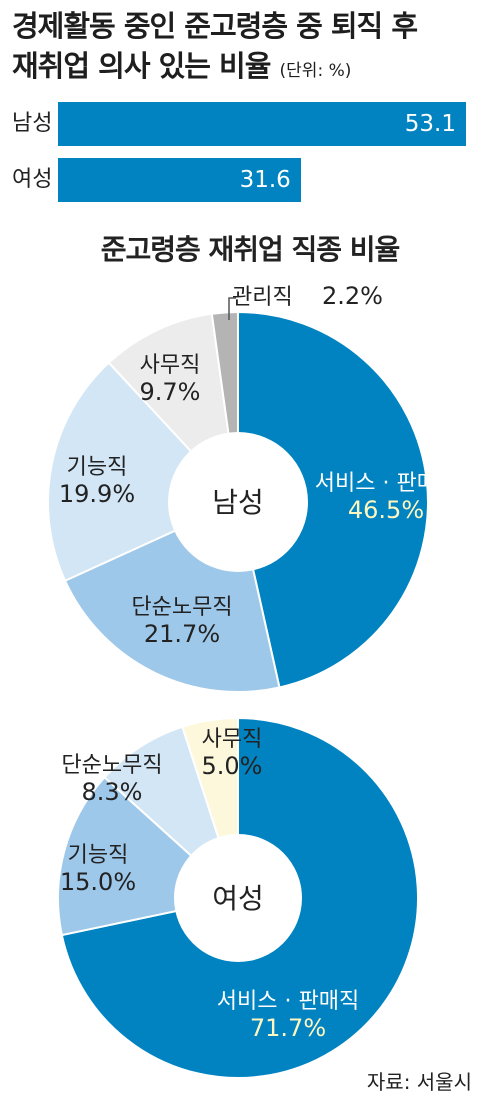  What do you see at coordinates (170, 392) in the screenshot?
I see `slice-value-label: 9.7%` at bounding box center [170, 392].